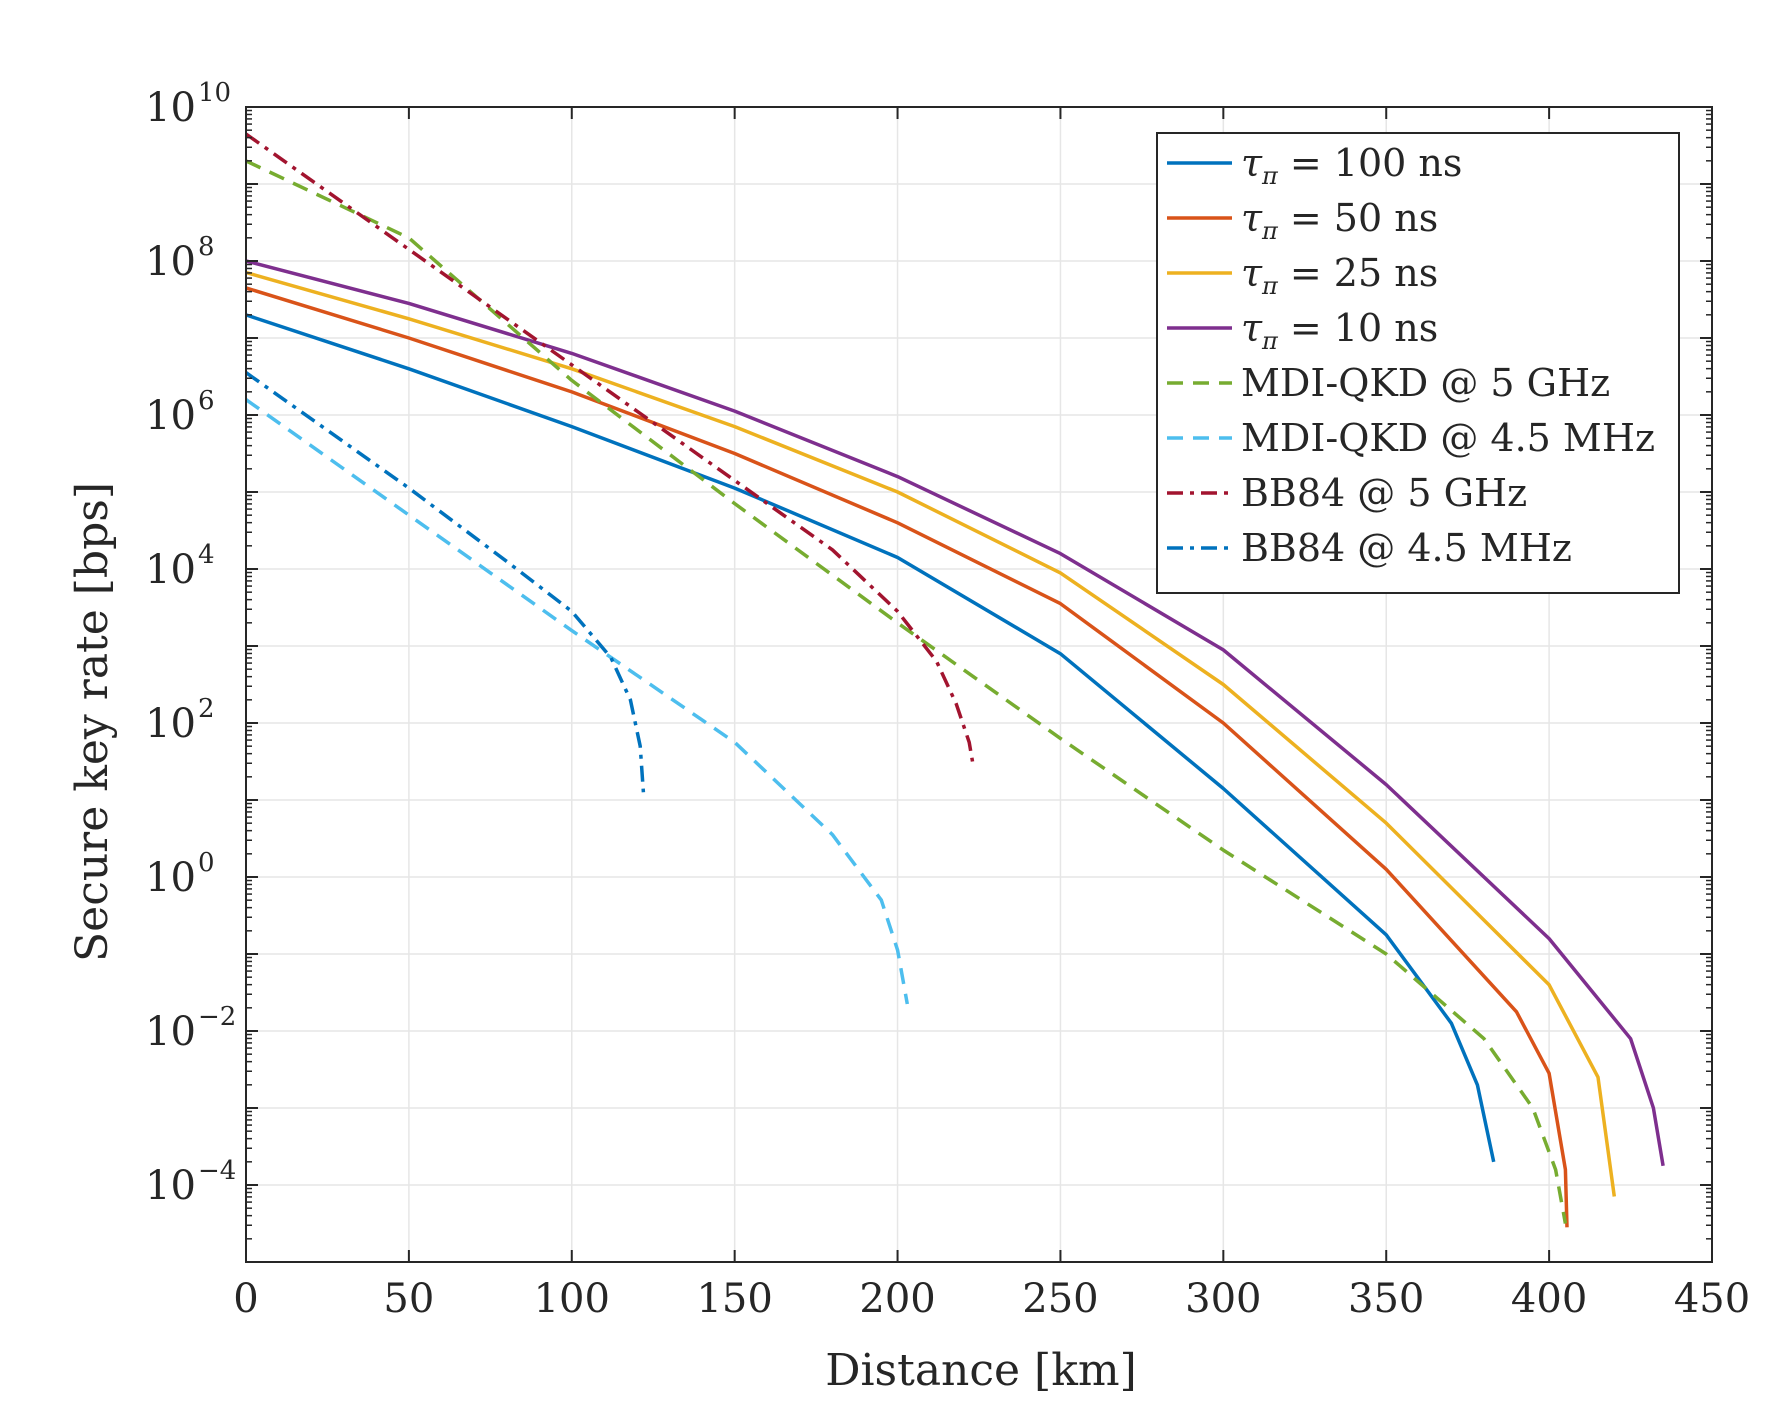  I want to click on legend-item: τπ = 25 ns, so click(1302, 275).